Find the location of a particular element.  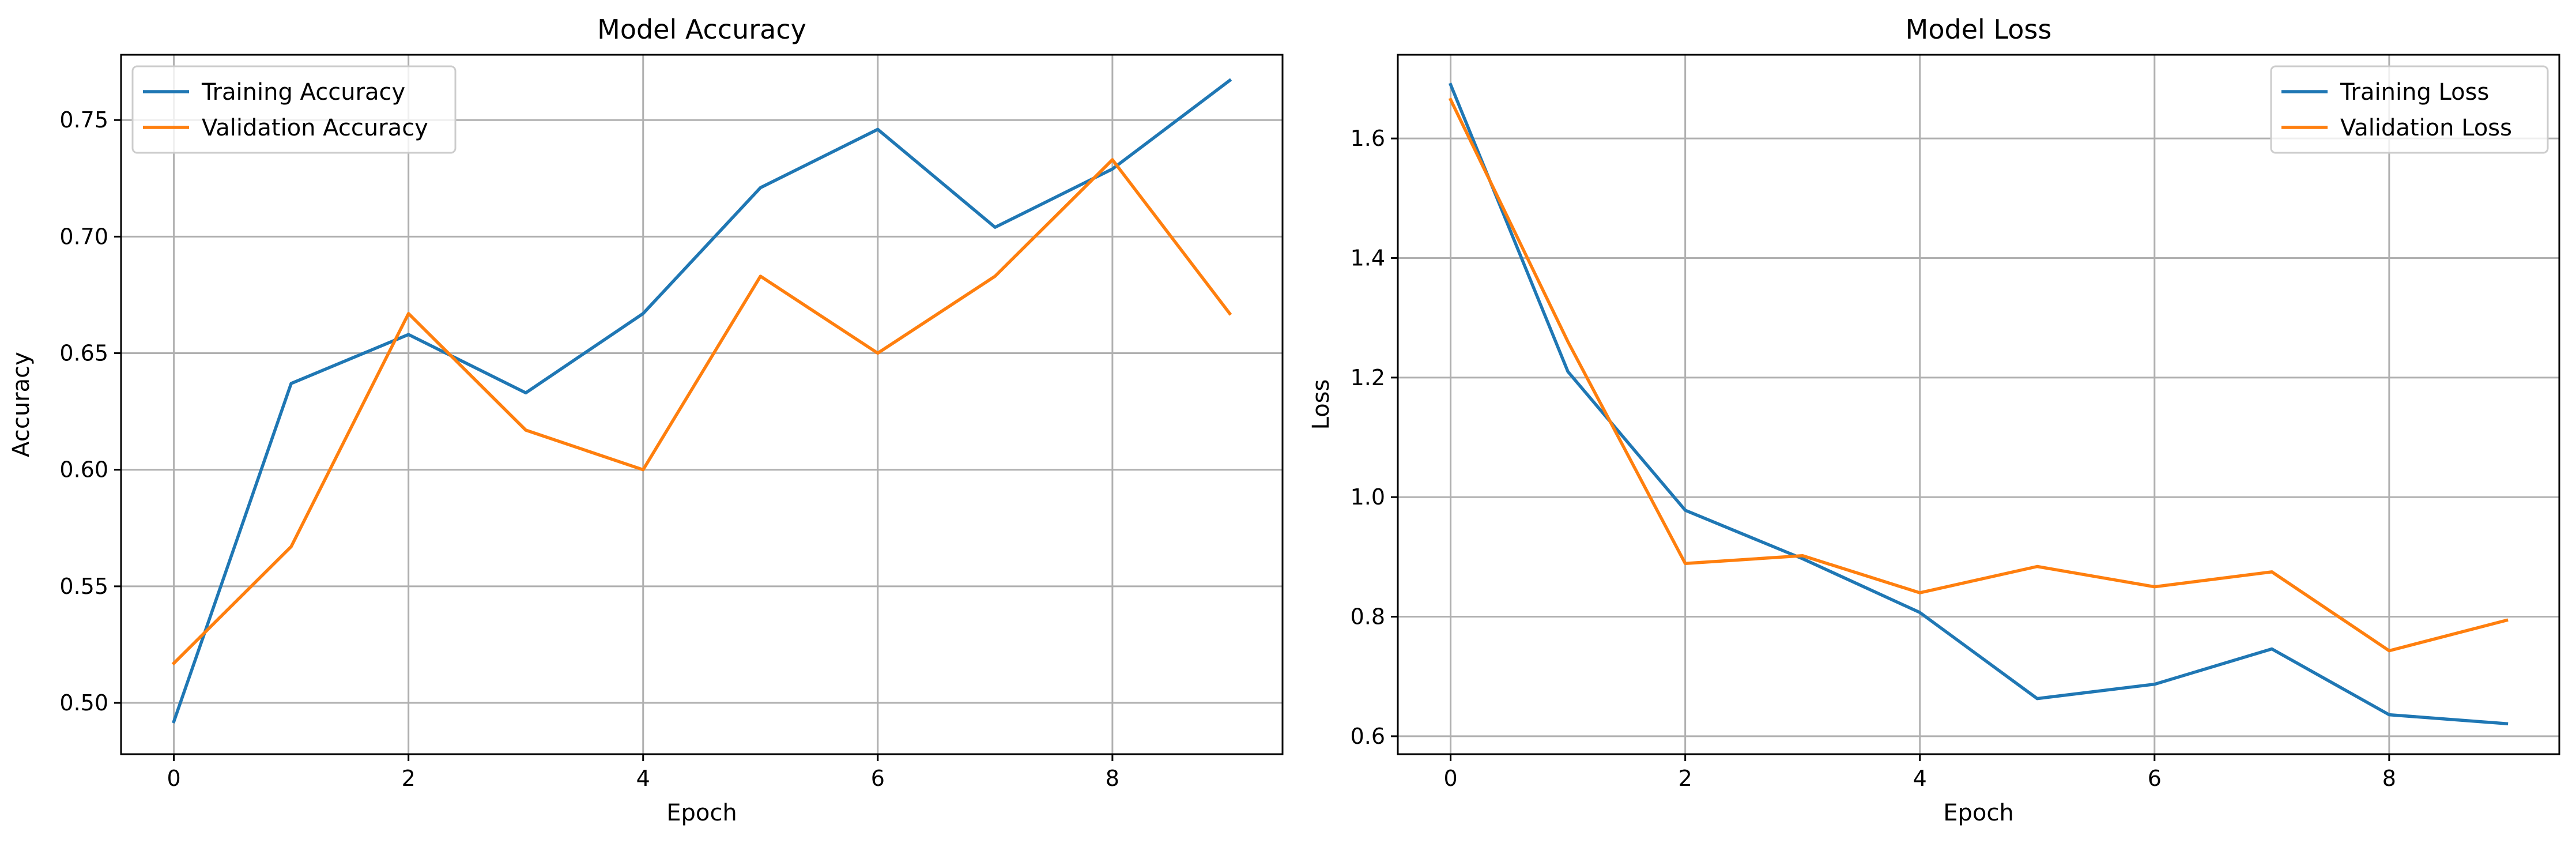

legend-label: Training Accuracy is located at coordinates (303, 92).